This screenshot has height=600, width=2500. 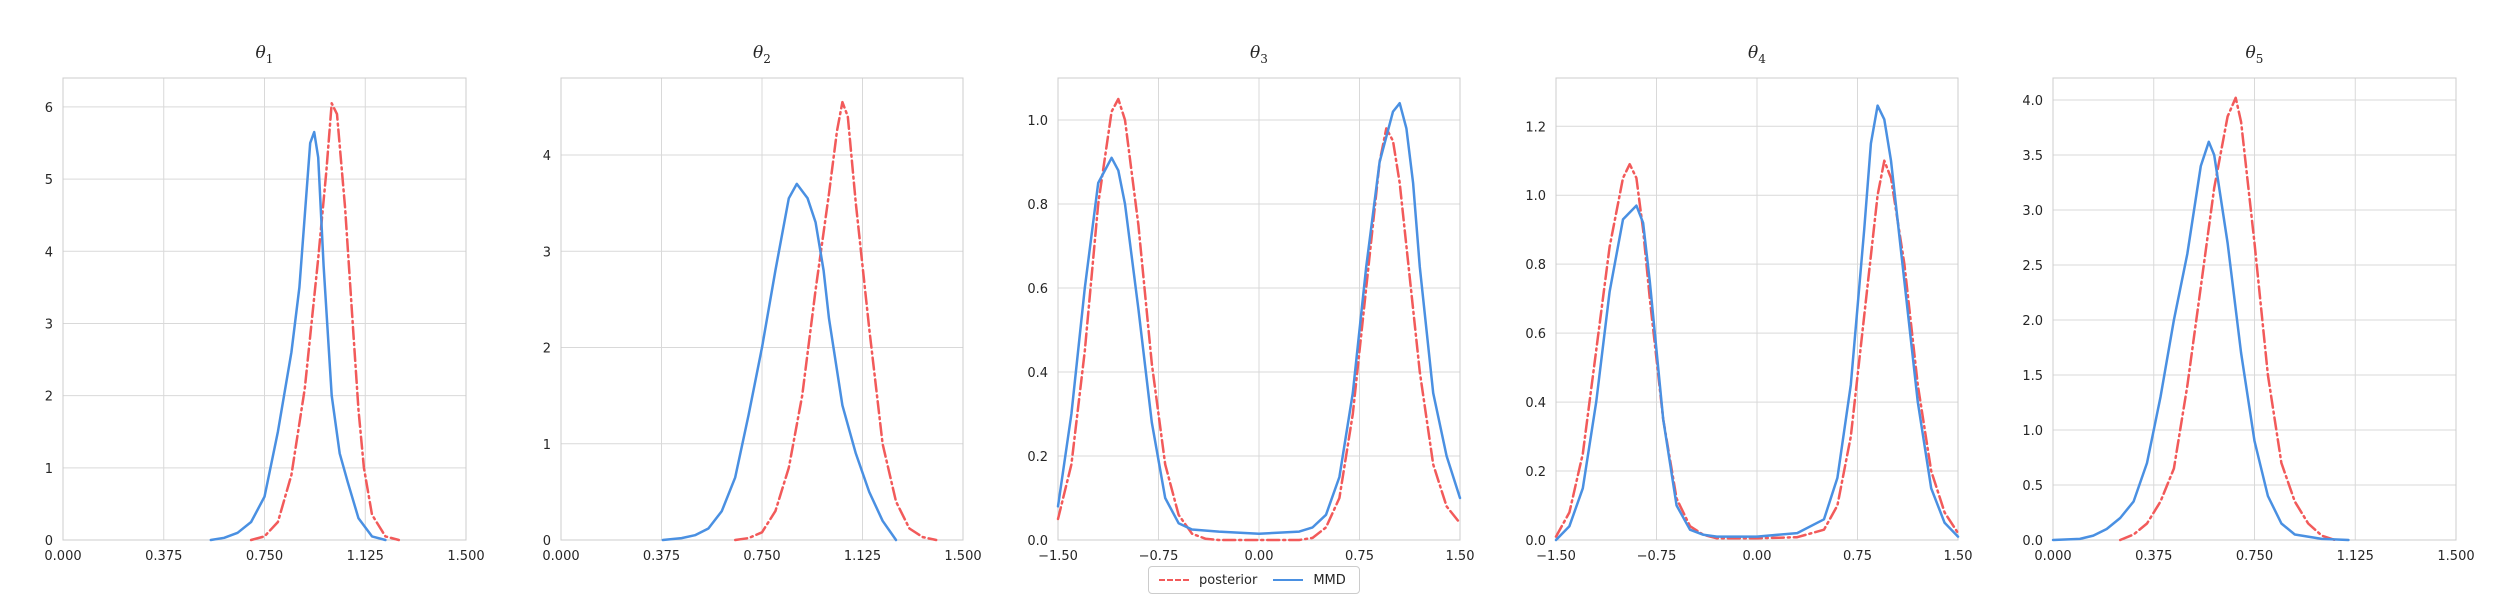 I want to click on legend-item-mmd: MMD, so click(x=1309, y=580).